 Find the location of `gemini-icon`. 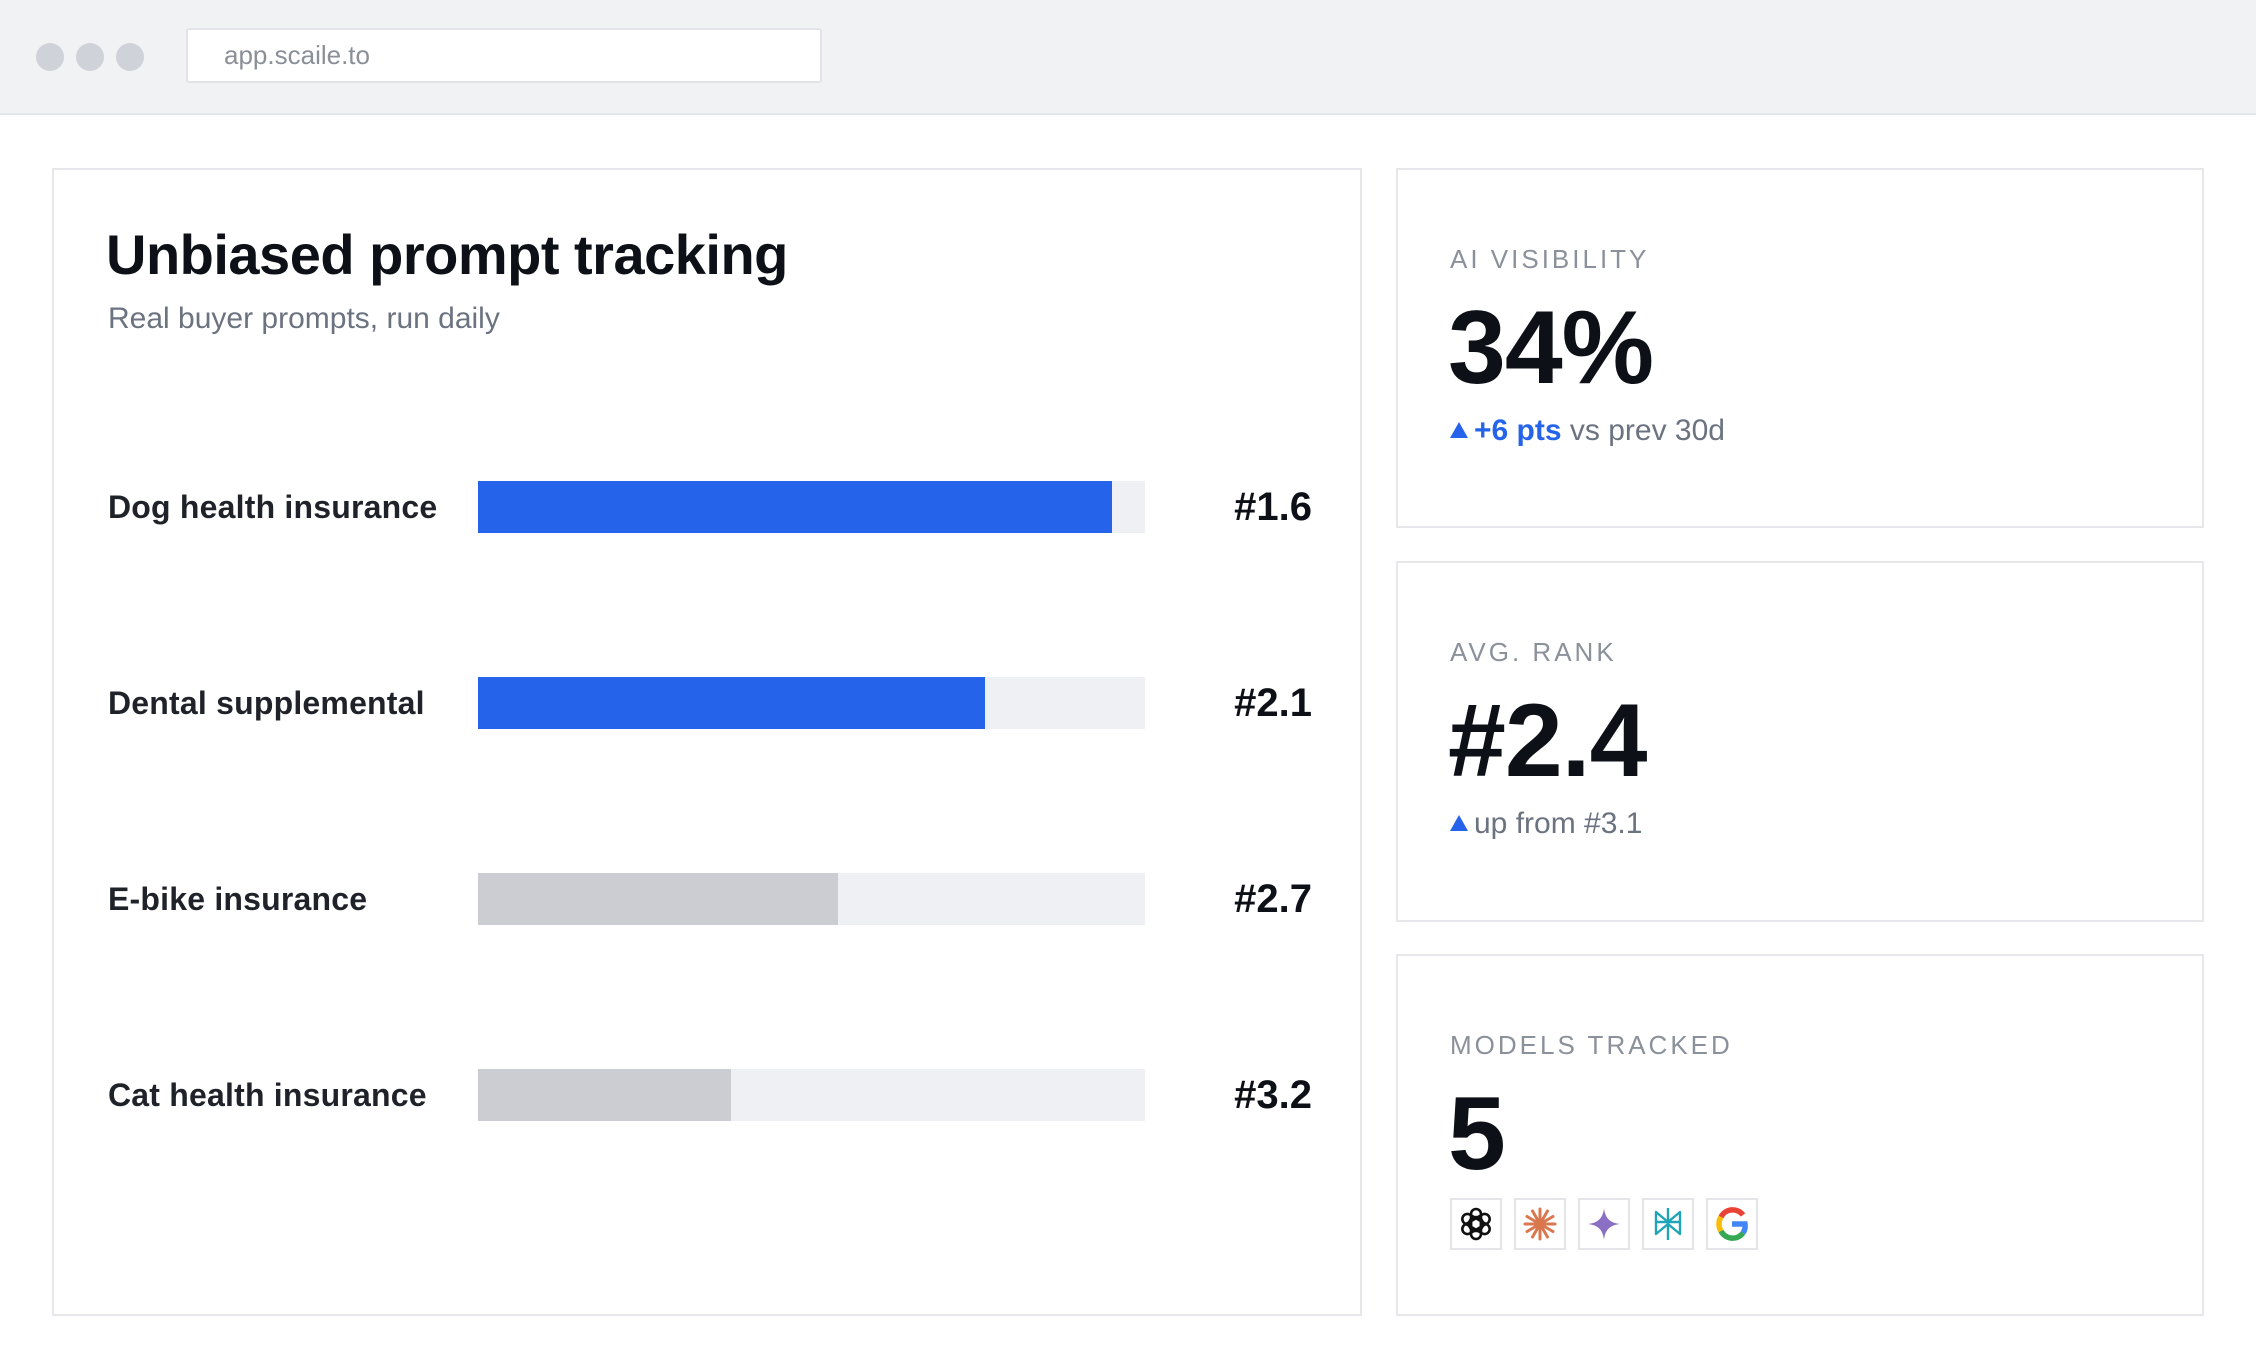

gemini-icon is located at coordinates (1604, 1224).